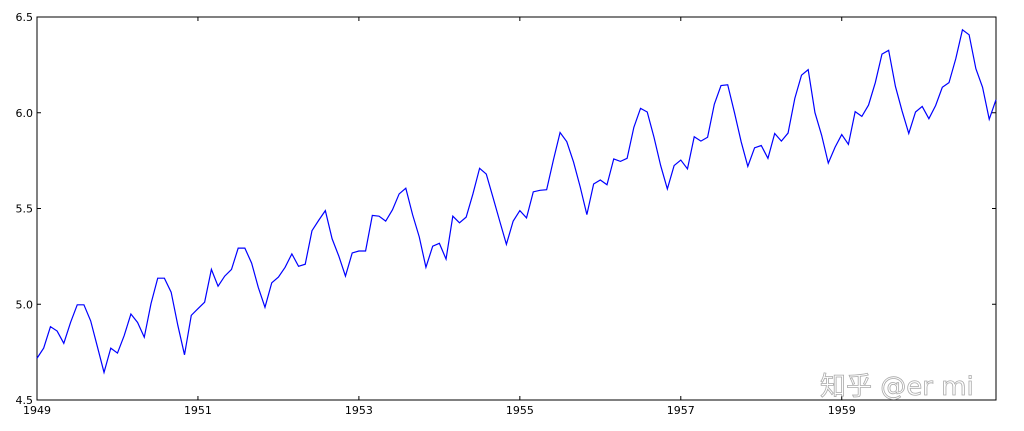 This screenshot has width=1024, height=431. I want to click on y-tick-label: 5.0, so click(25, 304).